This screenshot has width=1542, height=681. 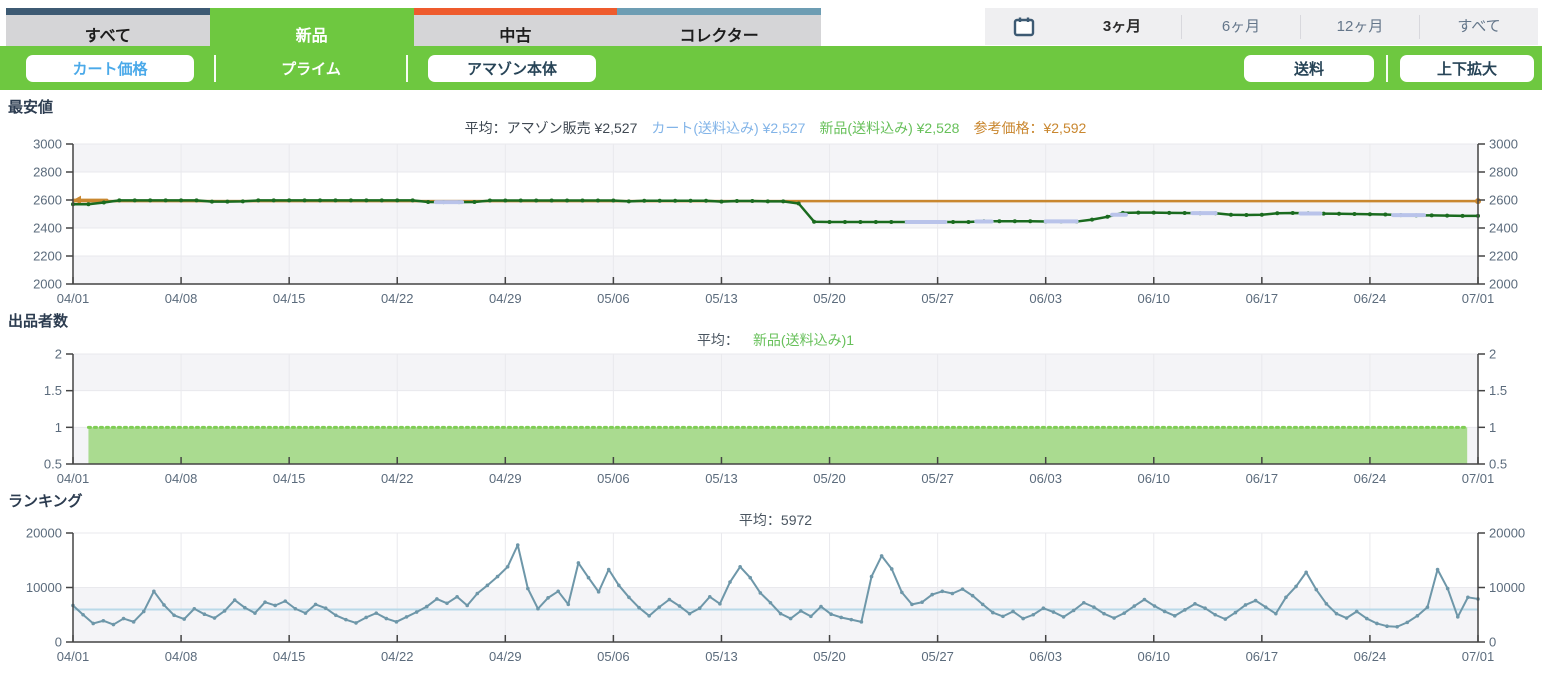 What do you see at coordinates (512, 68) in the screenshot?
I see `amazon-only-button: アマゾン本体` at bounding box center [512, 68].